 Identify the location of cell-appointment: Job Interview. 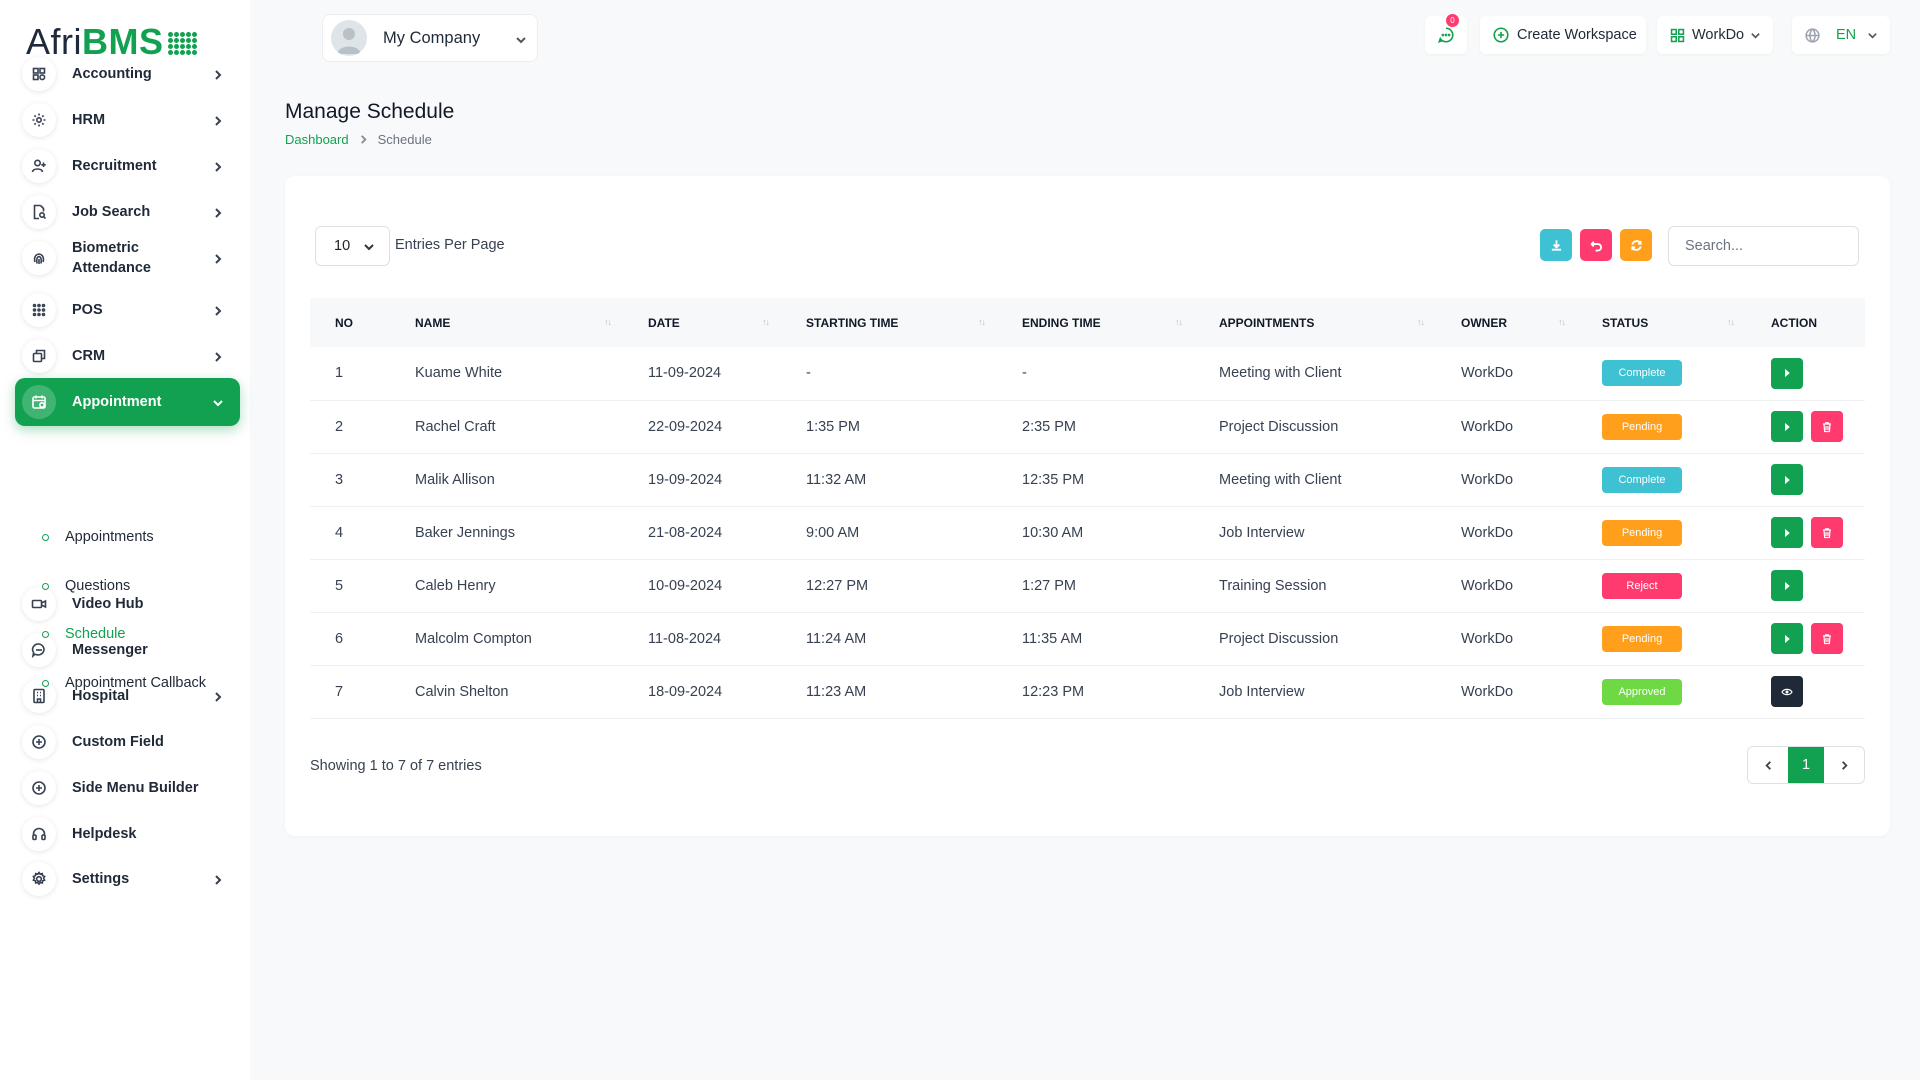
(1262, 691).